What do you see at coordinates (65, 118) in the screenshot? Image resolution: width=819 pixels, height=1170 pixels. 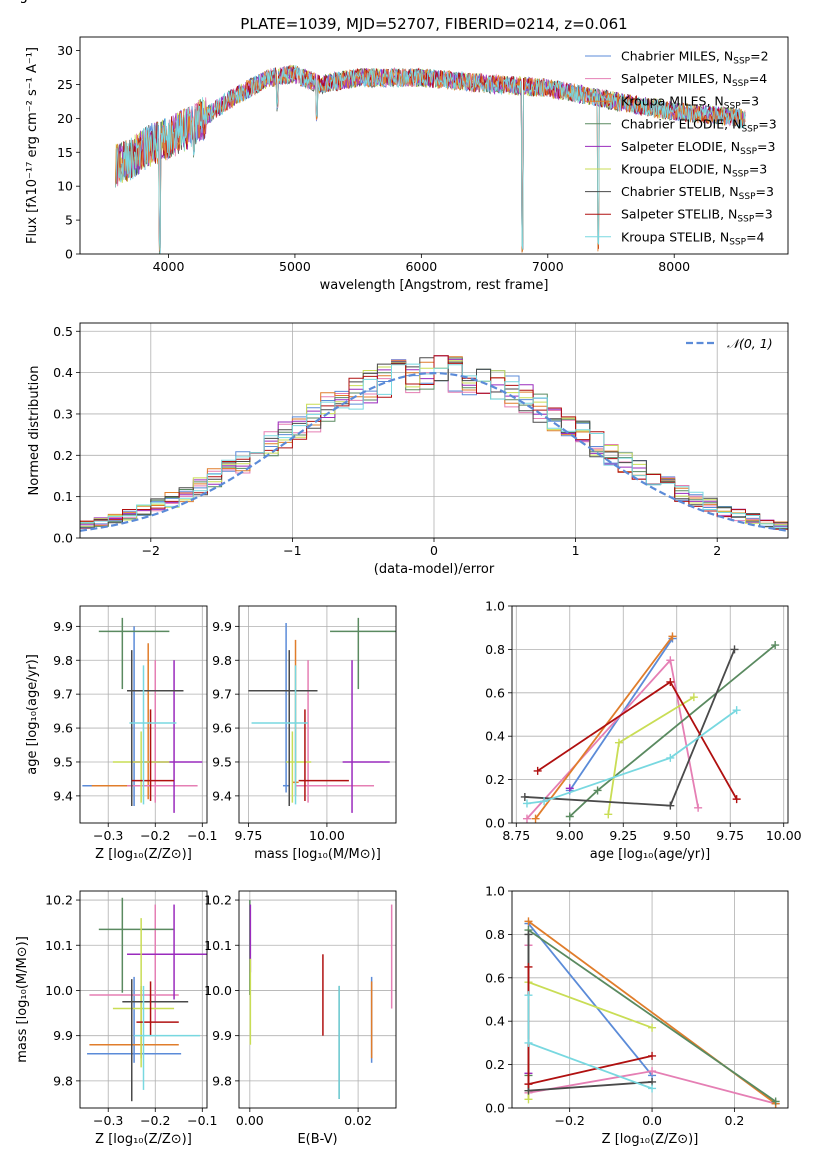 I see `y-tick-label: 20` at bounding box center [65, 118].